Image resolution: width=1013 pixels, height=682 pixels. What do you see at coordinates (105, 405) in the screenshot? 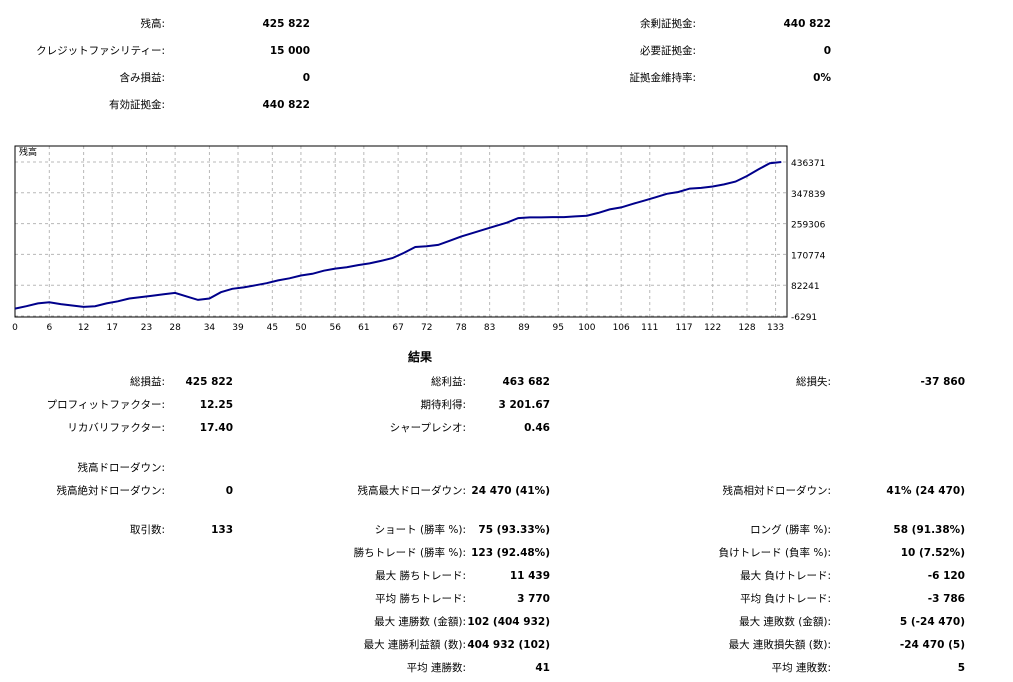
I see `profit-factor-label: プロフィットファクター:` at bounding box center [105, 405].